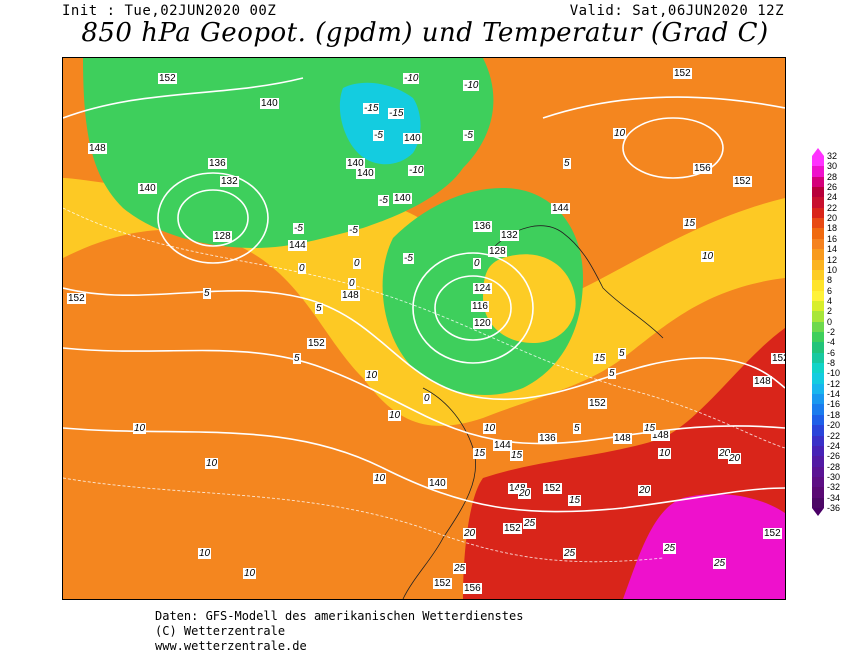  I want to click on geopotential-label: 156, so click(472, 588).